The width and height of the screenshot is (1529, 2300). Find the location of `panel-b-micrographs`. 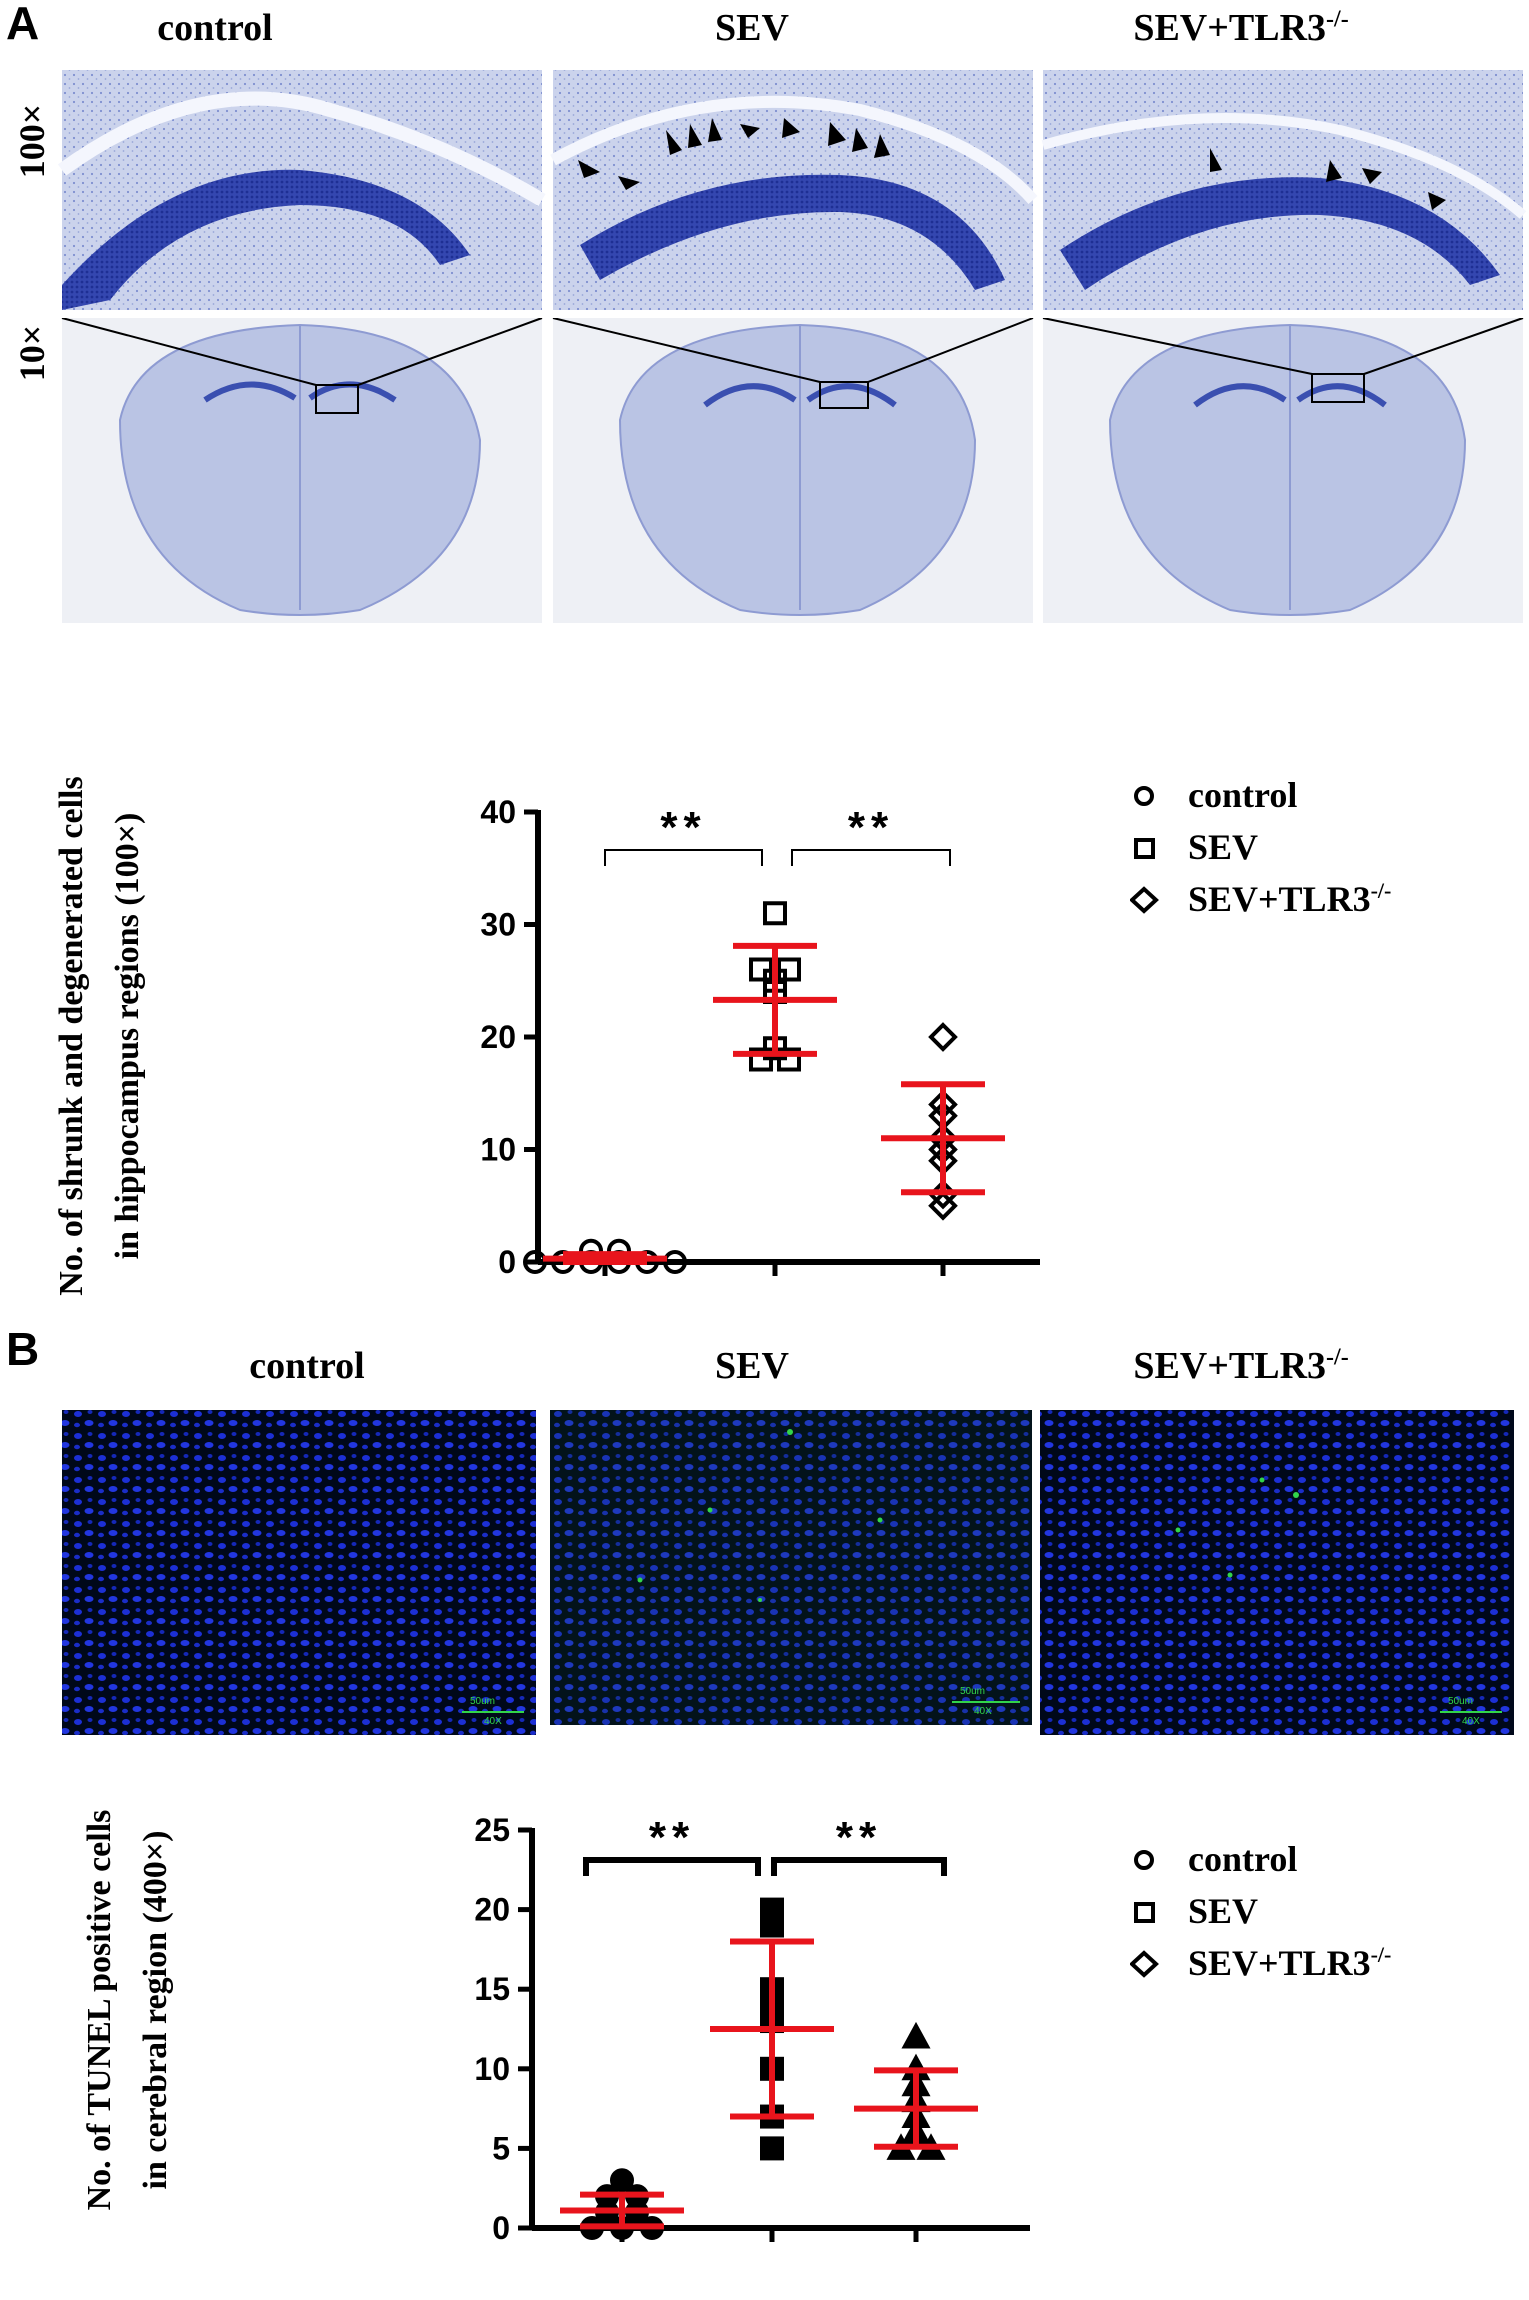

panel-b-micrographs is located at coordinates (788, 1572).